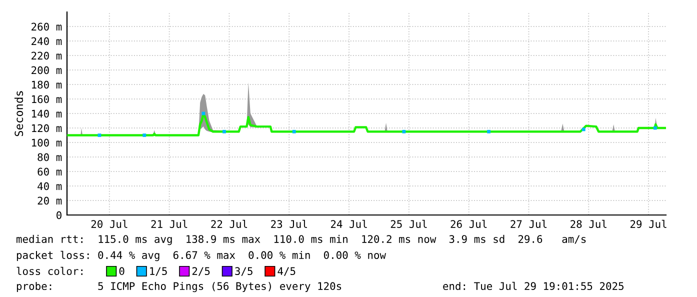 This screenshot has width=697, height=297. Describe the element at coordinates (201, 271) in the screenshot. I see `legend-label: 2/5` at that location.